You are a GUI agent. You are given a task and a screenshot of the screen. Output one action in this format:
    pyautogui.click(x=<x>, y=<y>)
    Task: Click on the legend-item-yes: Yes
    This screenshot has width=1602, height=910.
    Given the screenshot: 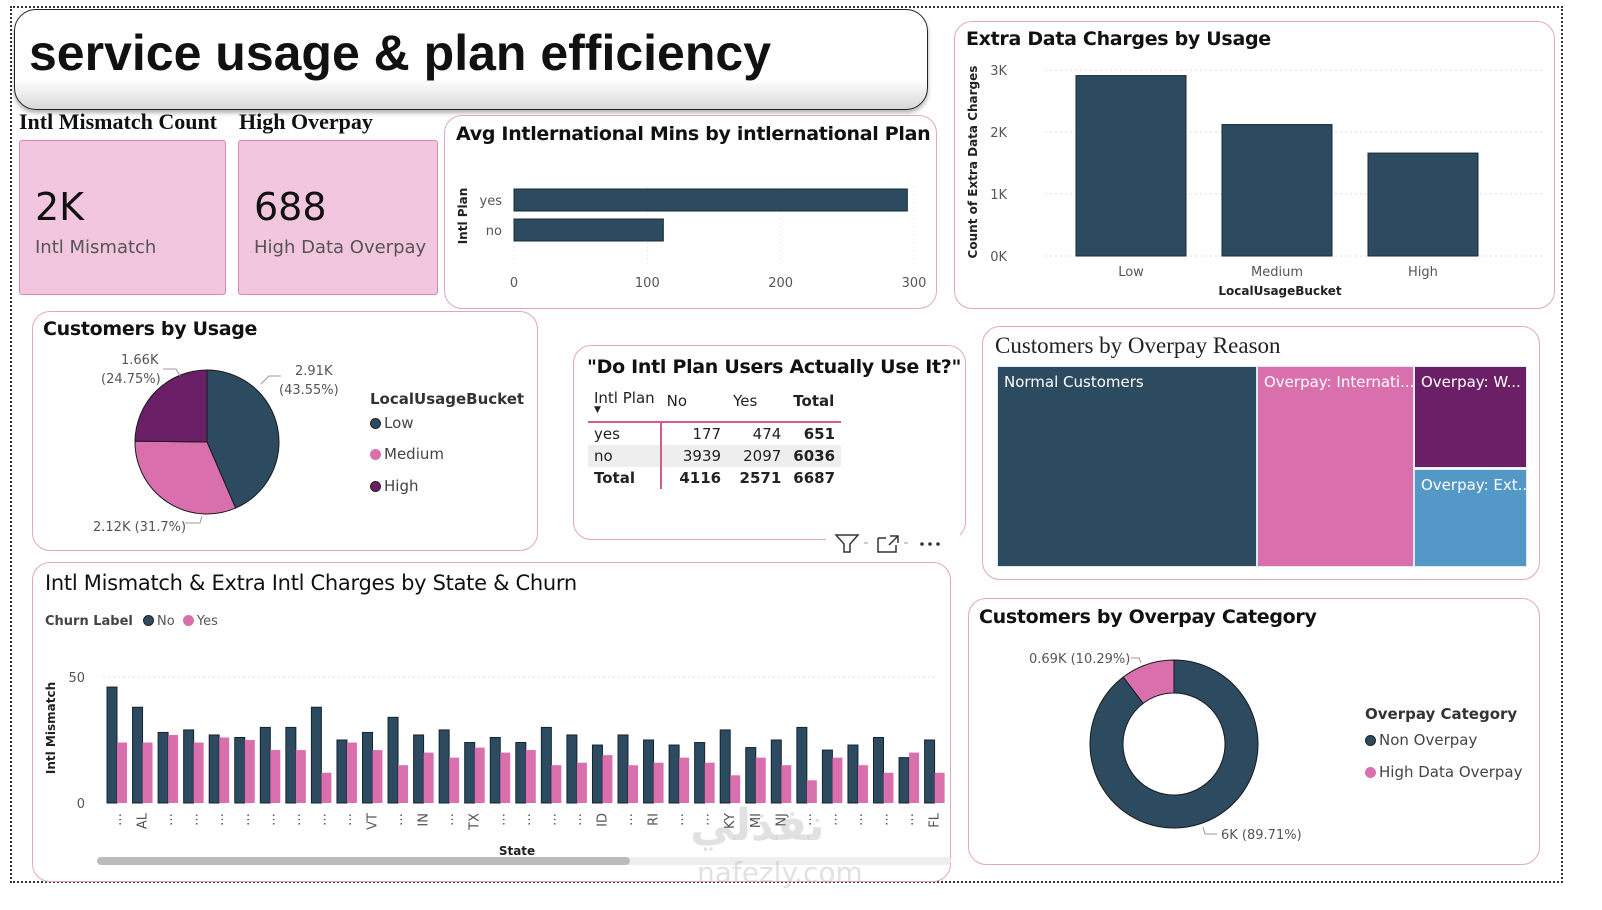 What is the action you would take?
    pyautogui.click(x=198, y=621)
    